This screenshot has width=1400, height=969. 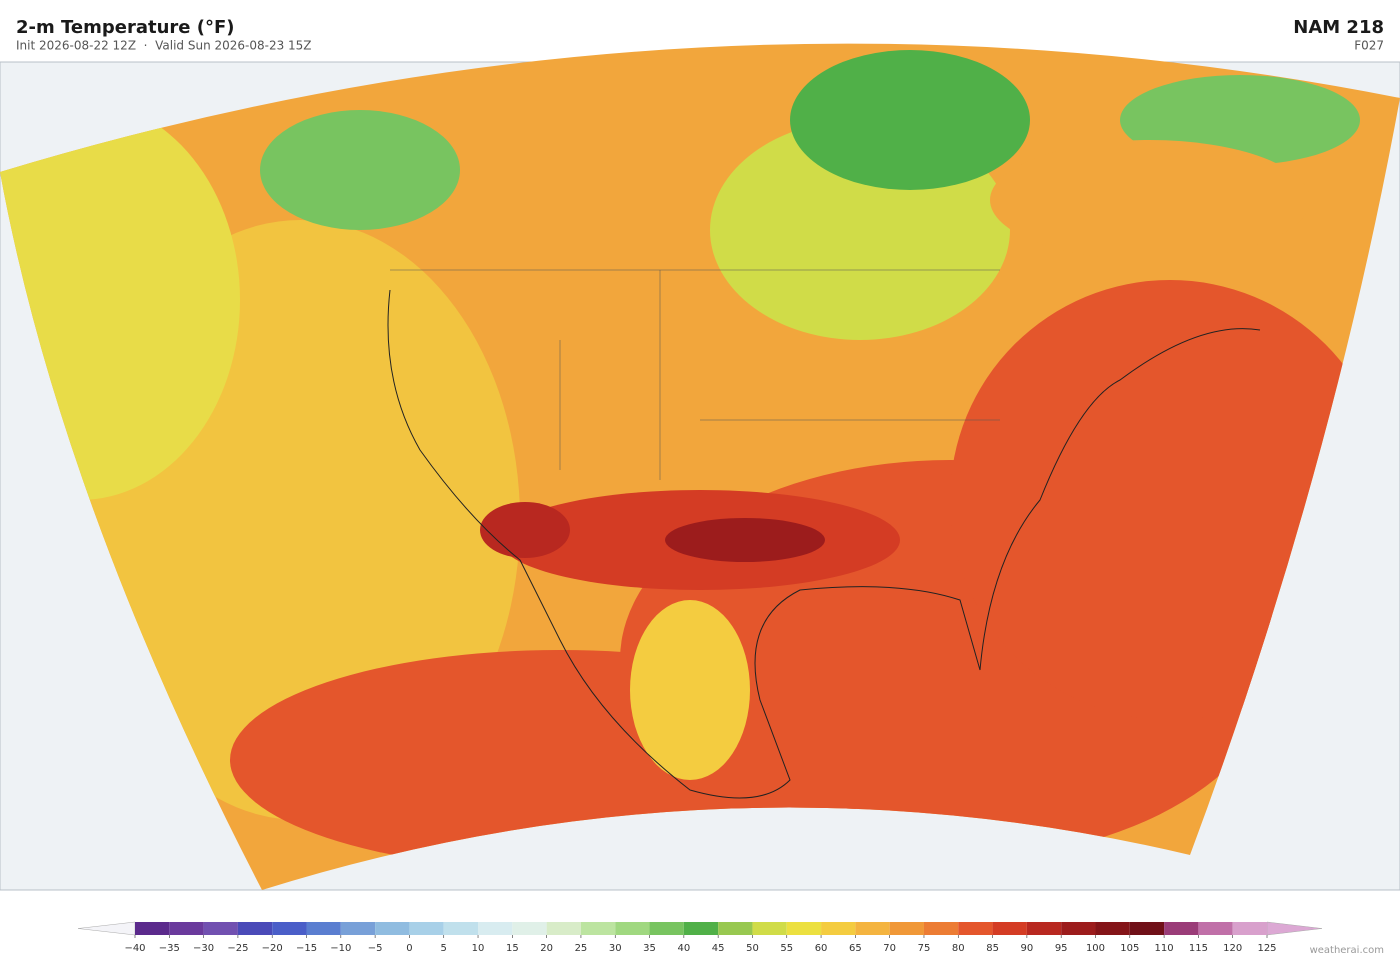 I want to click on colorbar-tick-label: 55, so click(x=786, y=948).